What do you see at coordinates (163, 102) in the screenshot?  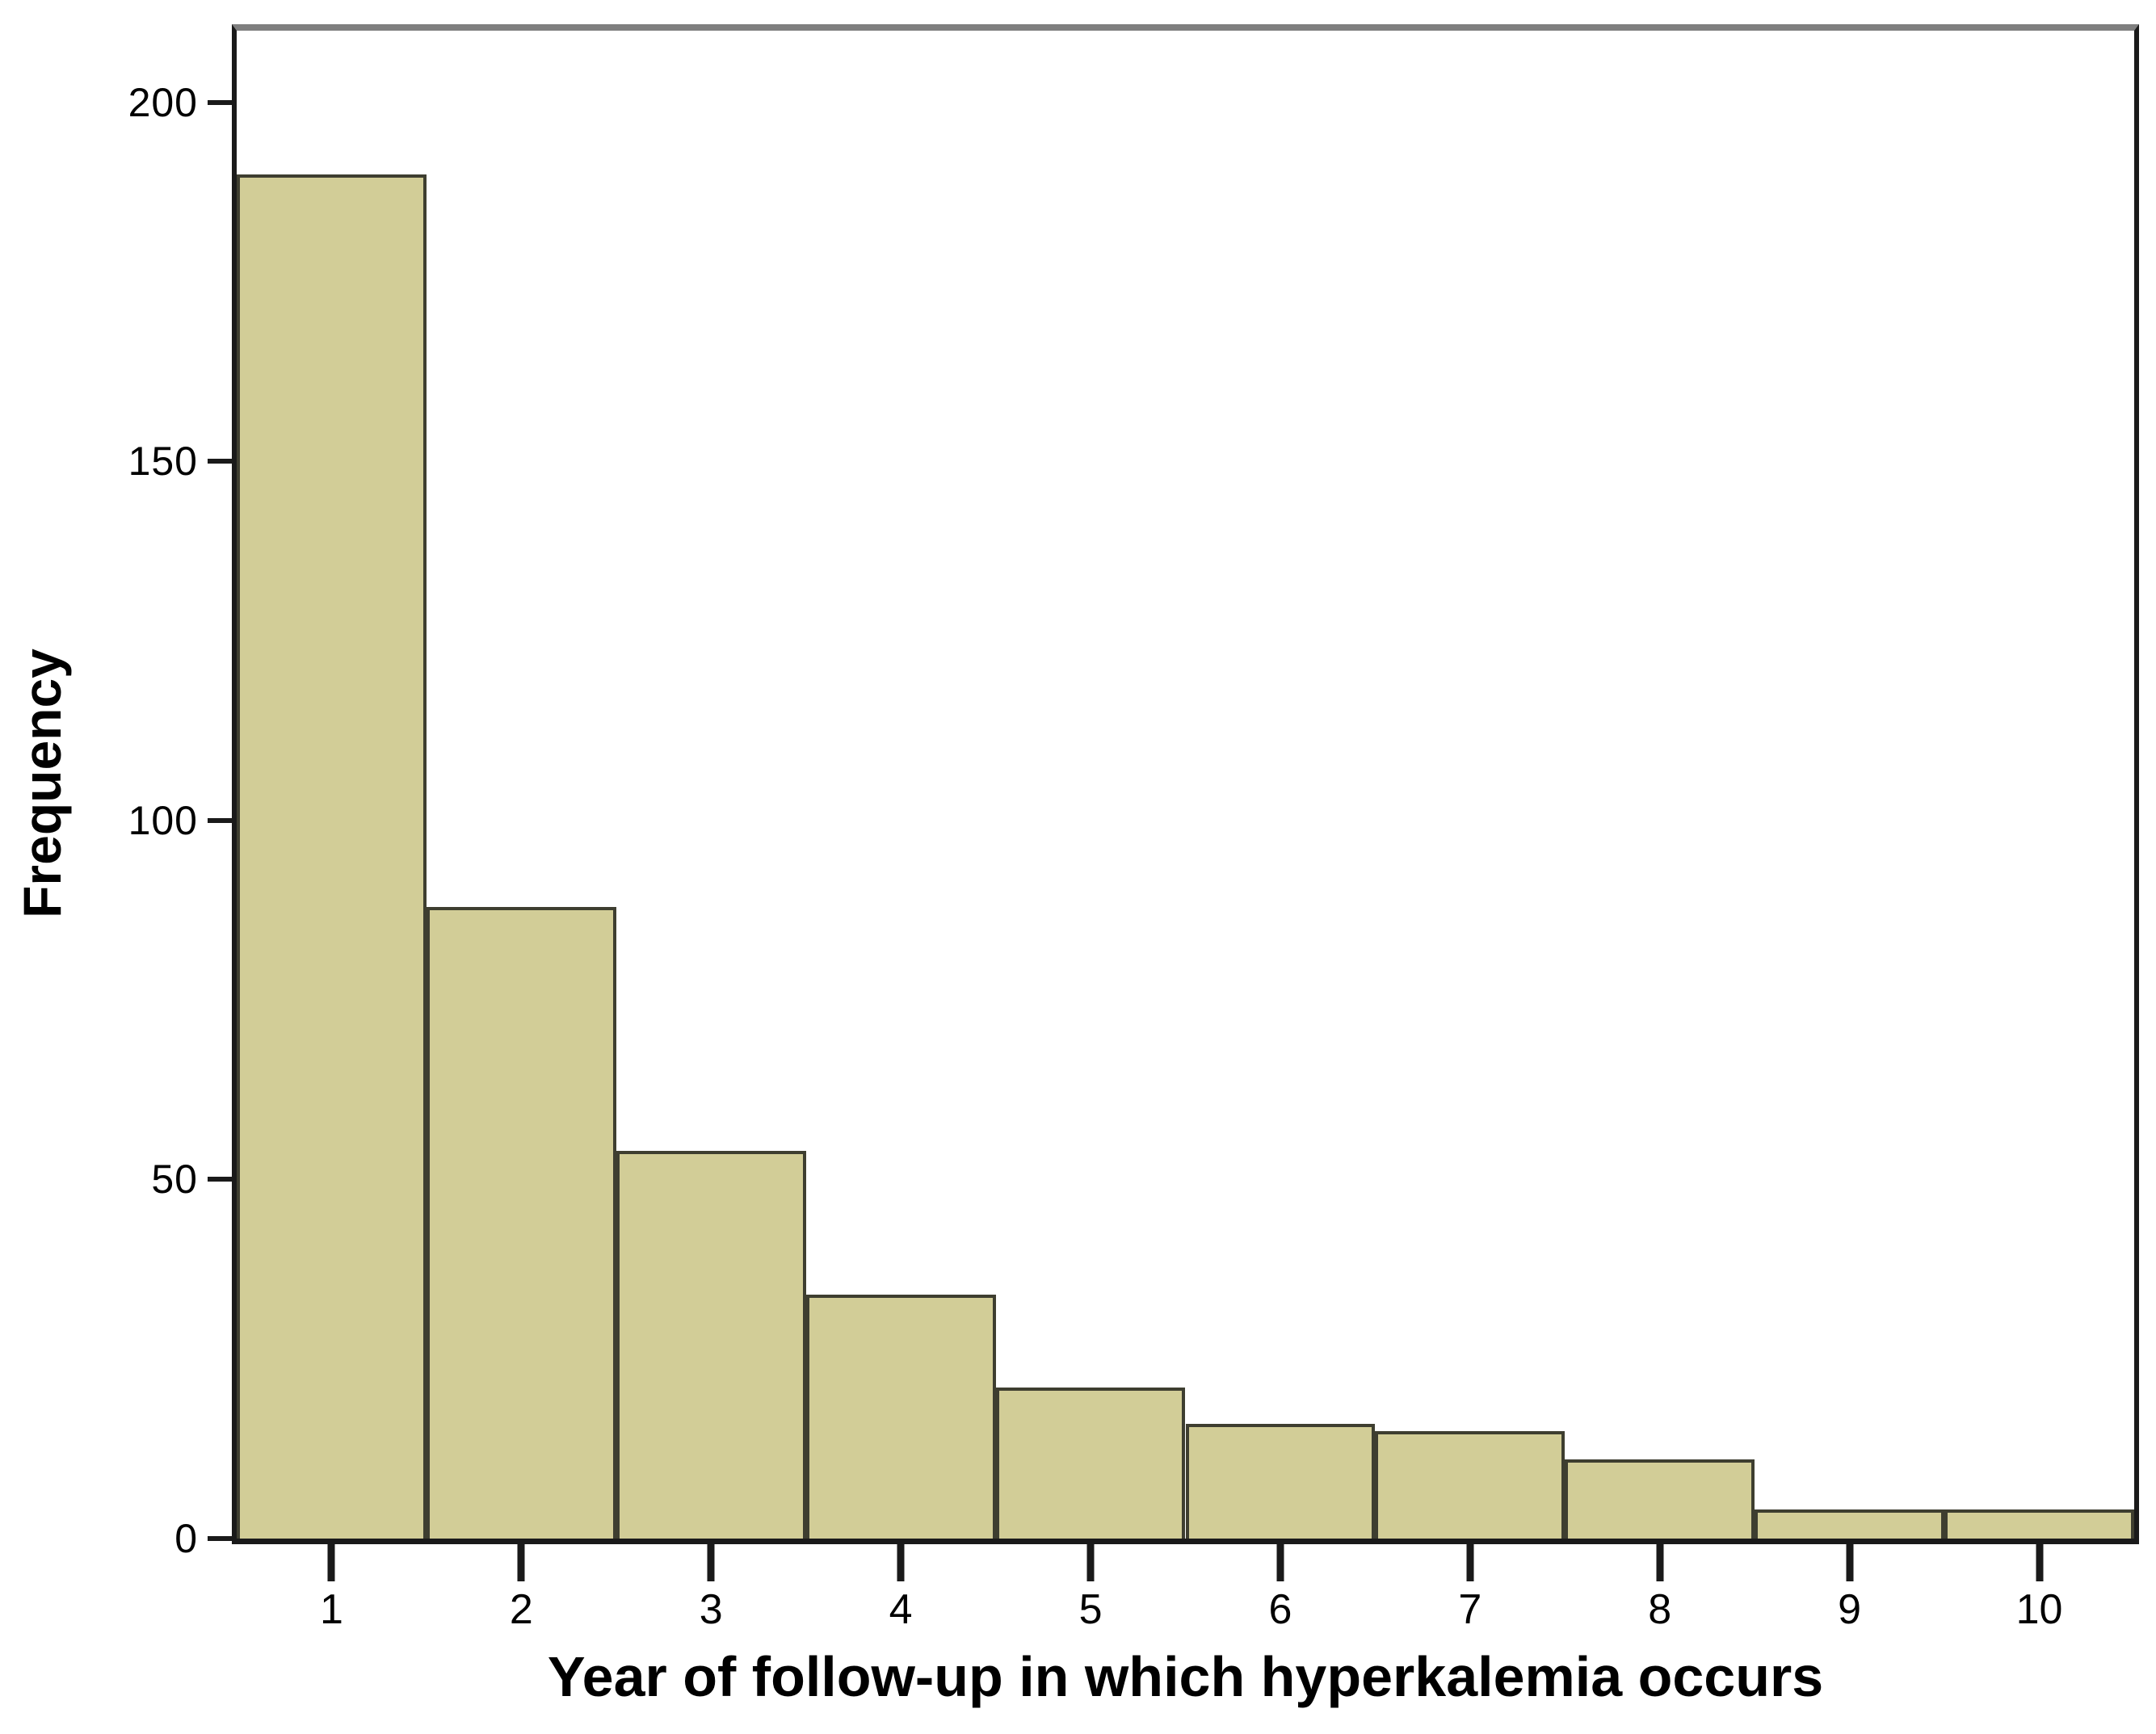 I see `y-axis-tick-label: 200` at bounding box center [163, 102].